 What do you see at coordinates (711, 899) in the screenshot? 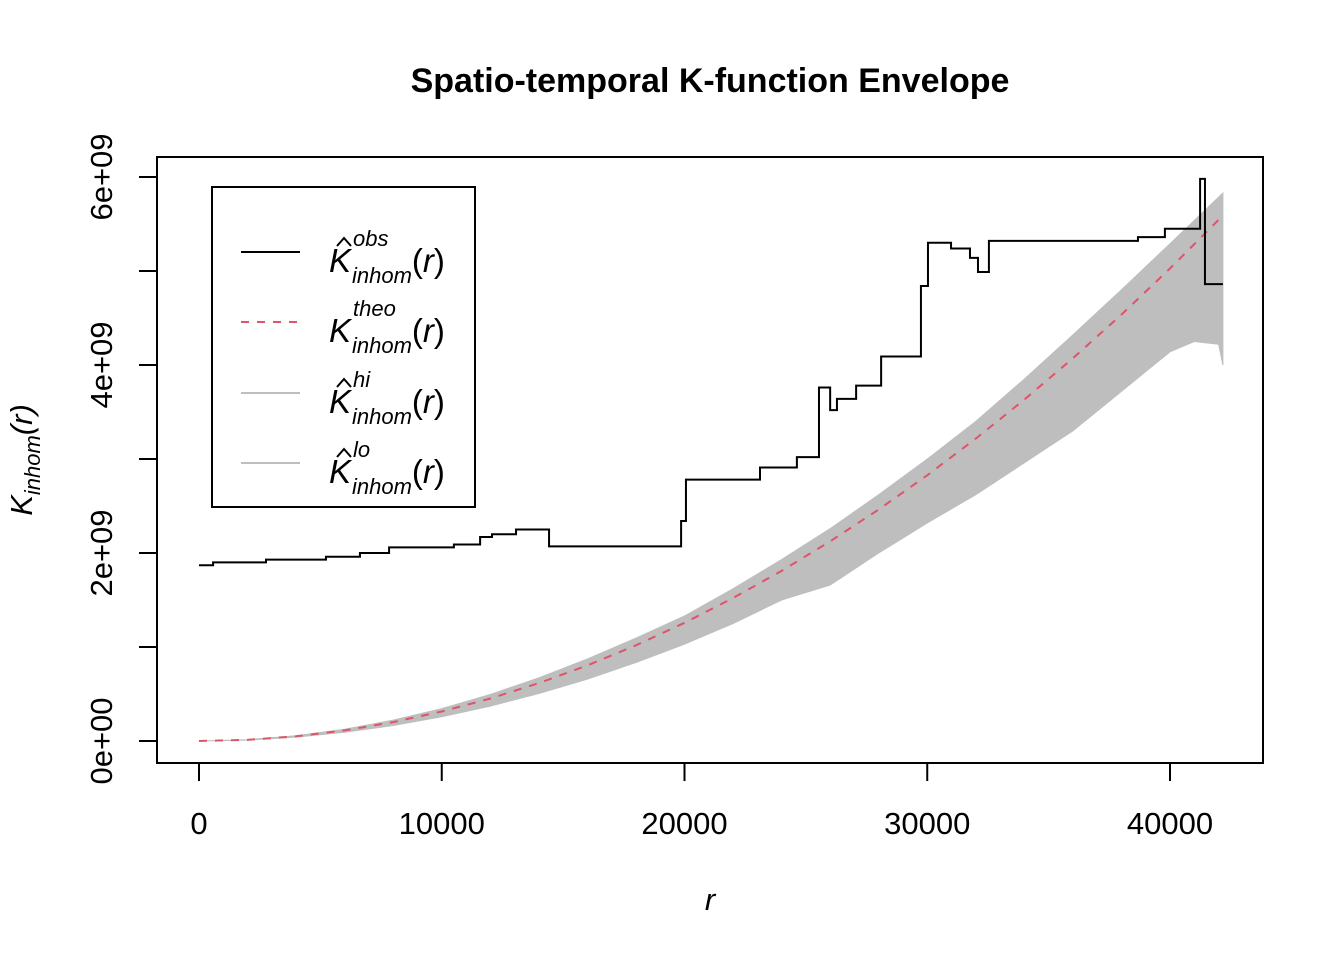
I see `x-axis-label: r` at bounding box center [711, 899].